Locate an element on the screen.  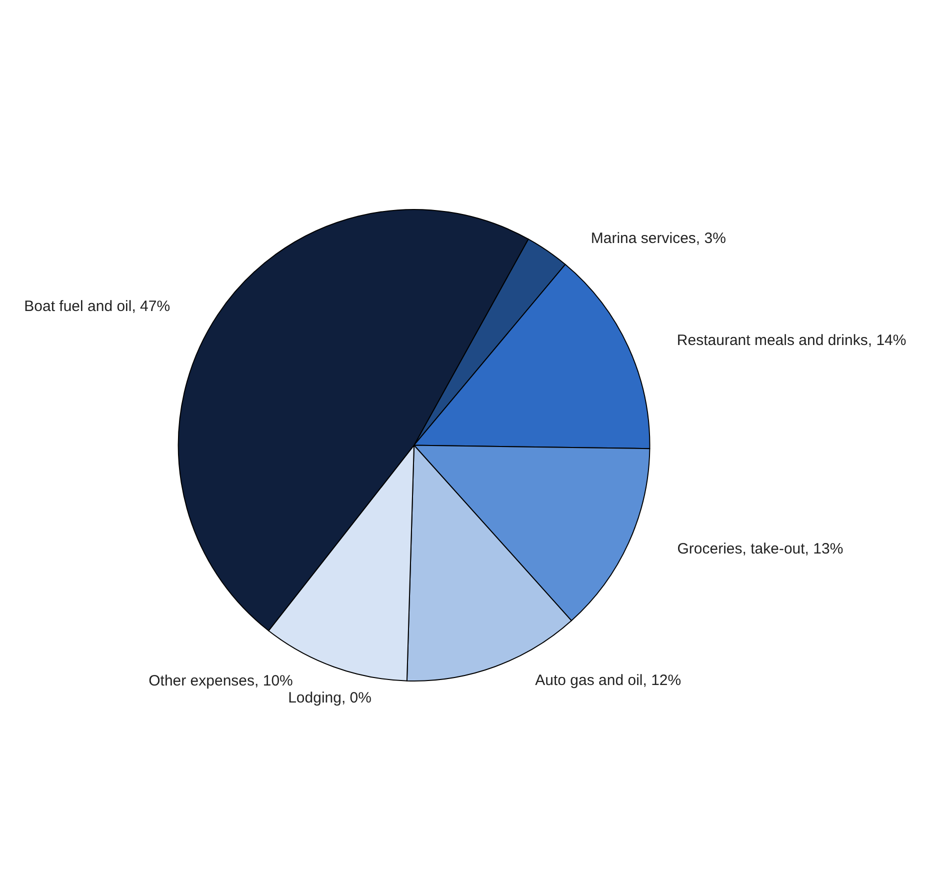
slice-label: Boat fuel and oil, 47% is located at coordinates (97, 307).